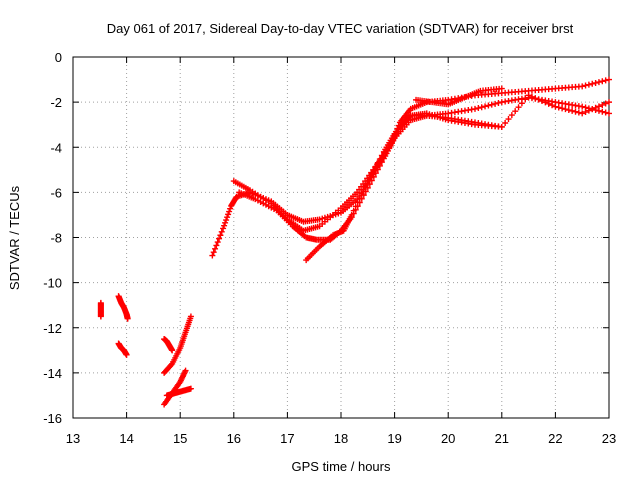 This screenshot has width=640, height=480. I want to click on y-tick-label: 0, so click(58, 57).